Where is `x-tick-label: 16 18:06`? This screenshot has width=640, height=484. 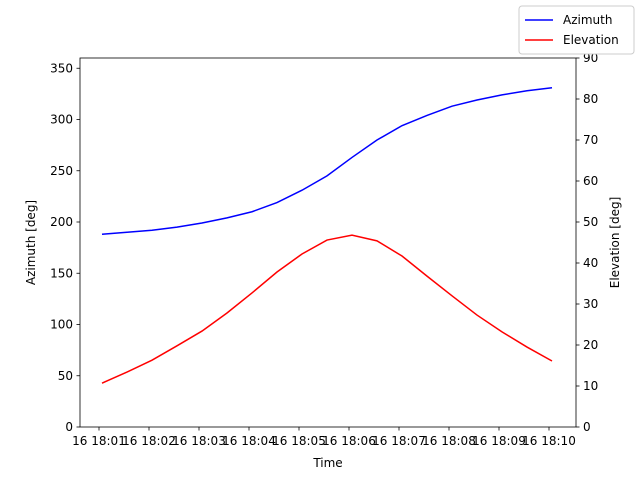 x-tick-label: 16 18:06 is located at coordinates (349, 441).